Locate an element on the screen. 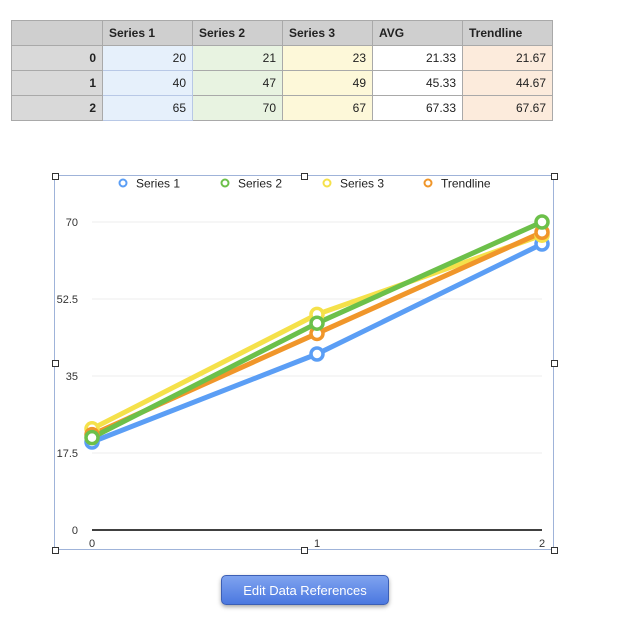  table-cell: 21.67 is located at coordinates (507, 58).